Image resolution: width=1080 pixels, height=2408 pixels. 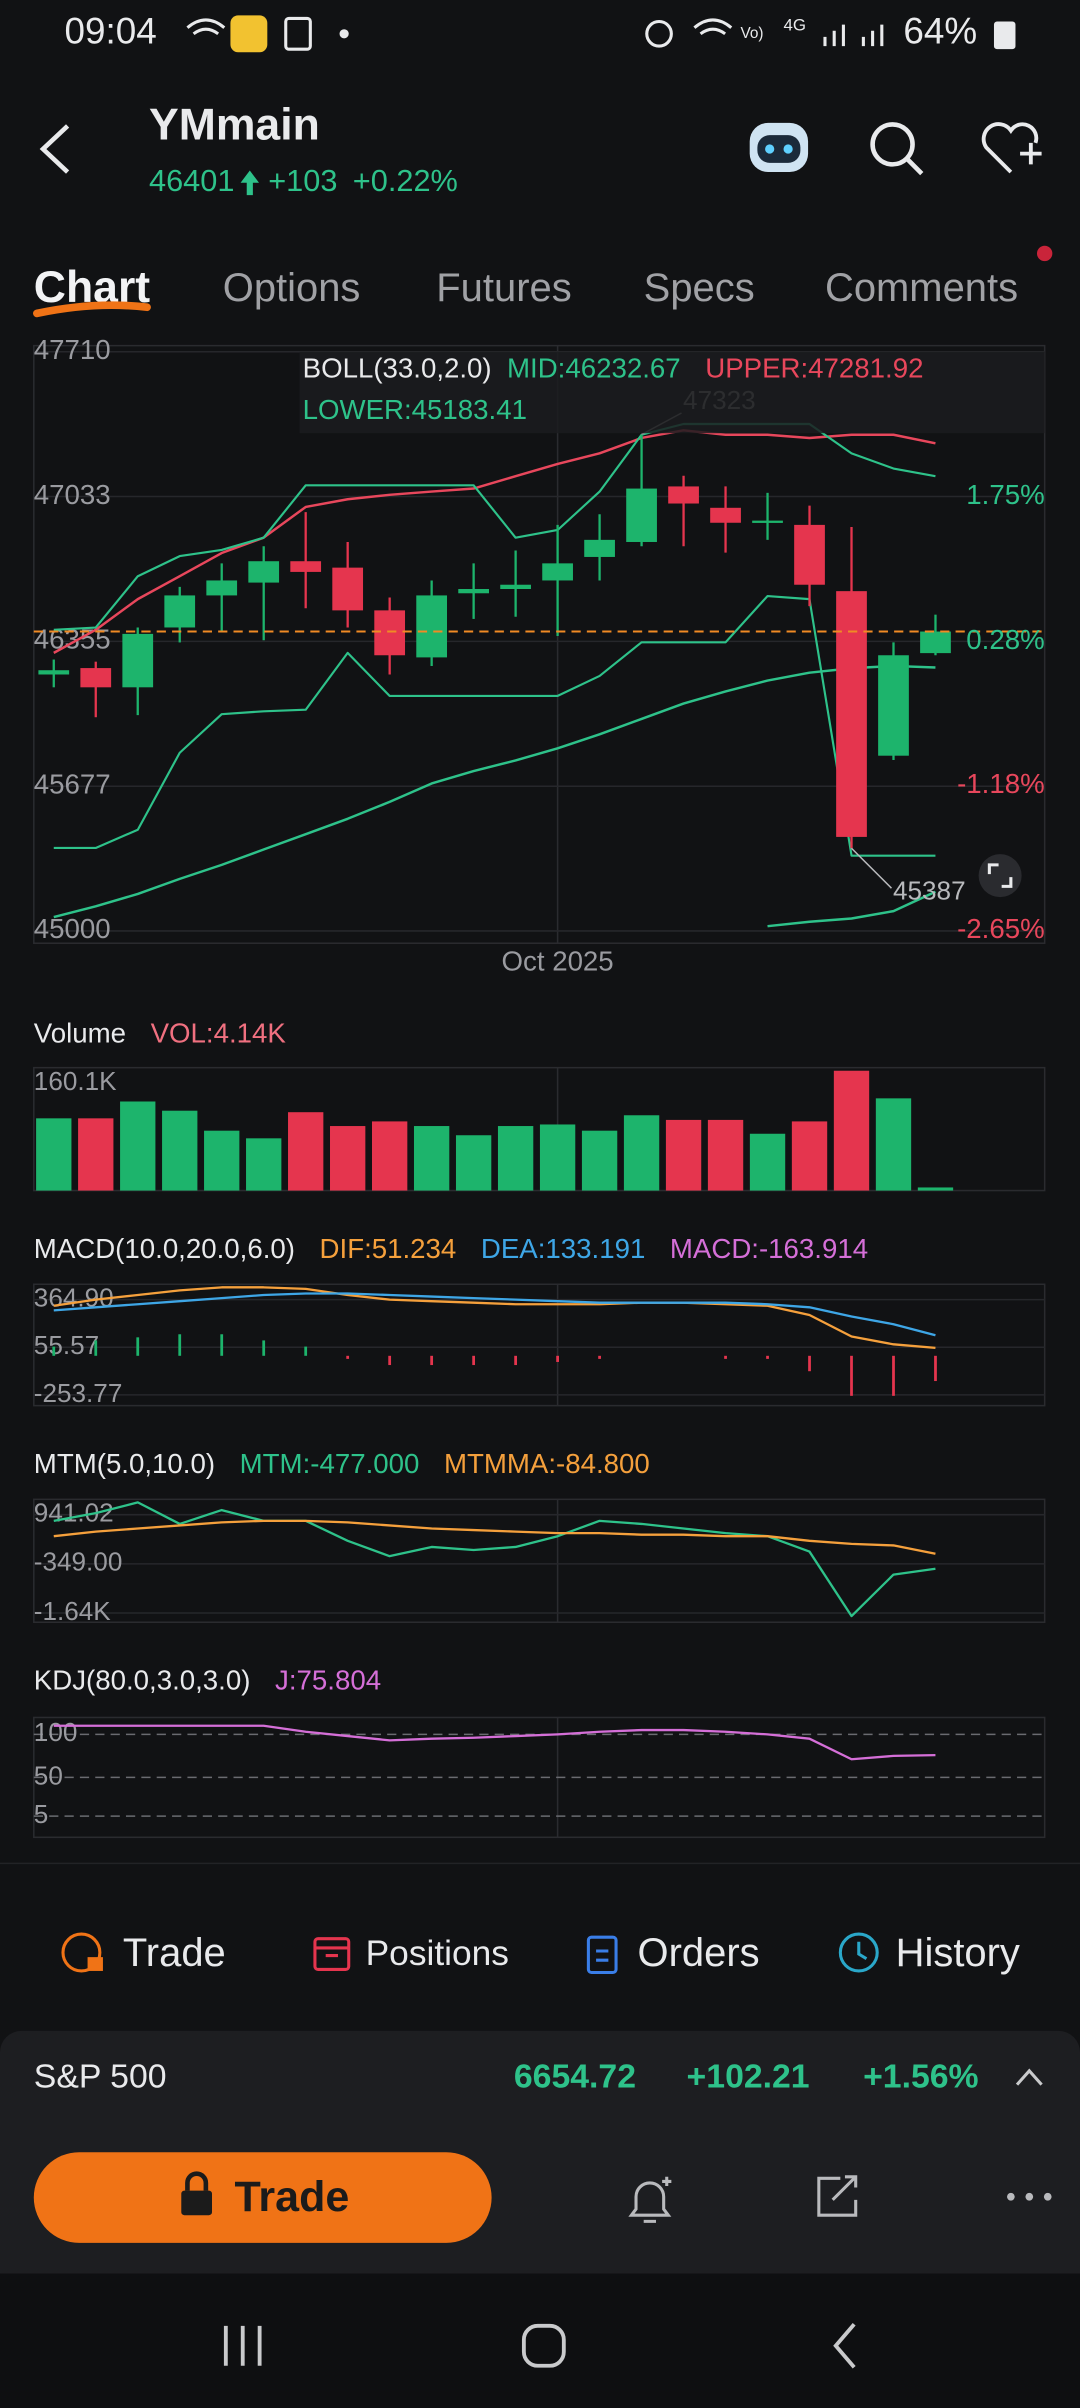 What do you see at coordinates (250, 183) in the screenshot?
I see `up-arrow` at bounding box center [250, 183].